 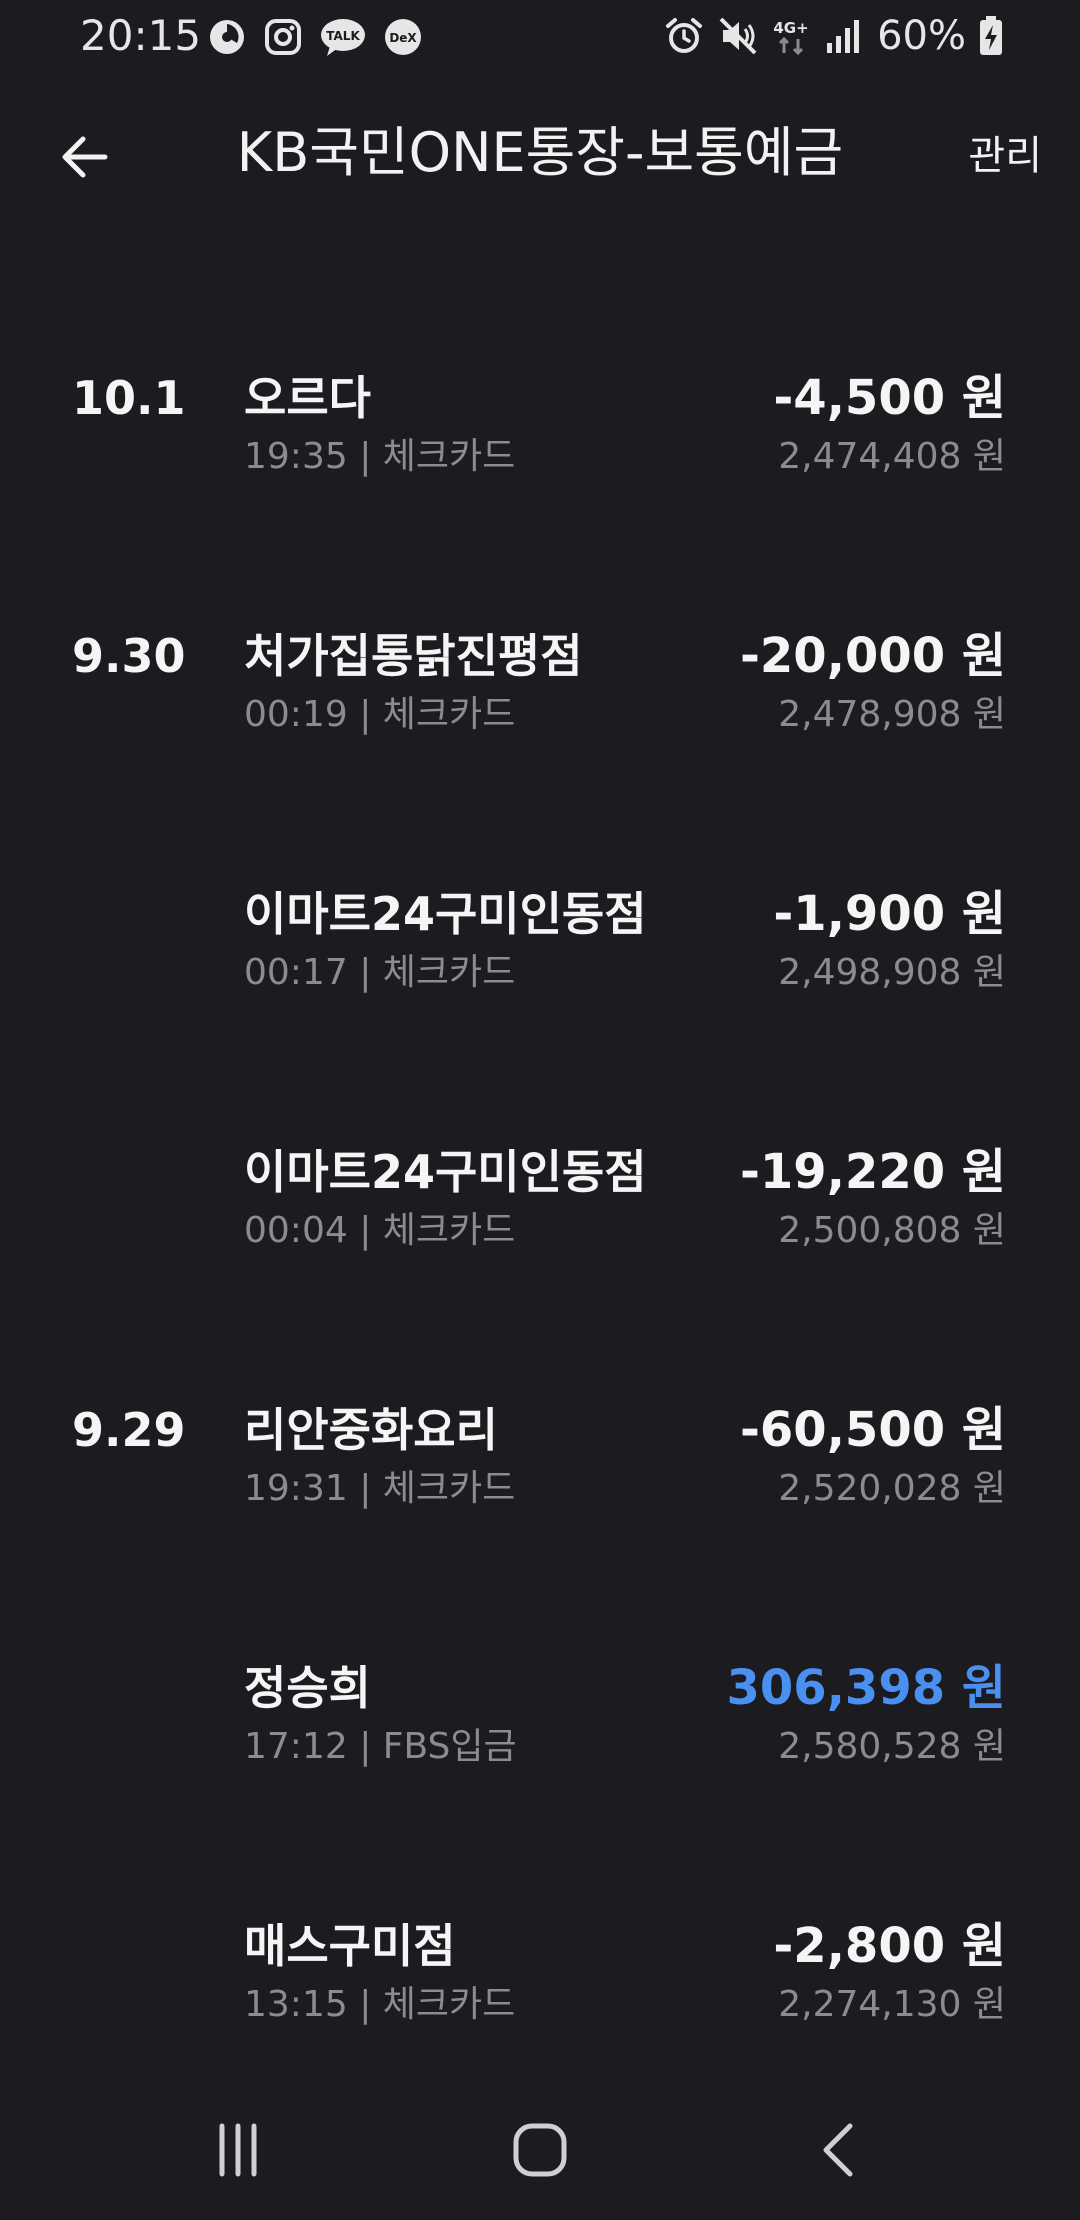 What do you see at coordinates (413, 656) in the screenshot?
I see `transaction-merchant: 처가집통닭진평점` at bounding box center [413, 656].